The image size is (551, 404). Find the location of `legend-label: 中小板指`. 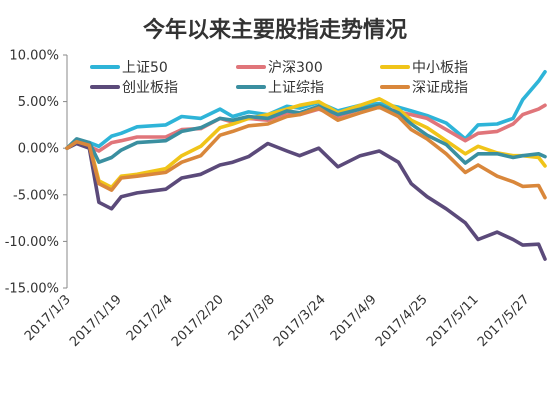

legend-label: 中小板指 is located at coordinates (440, 68).